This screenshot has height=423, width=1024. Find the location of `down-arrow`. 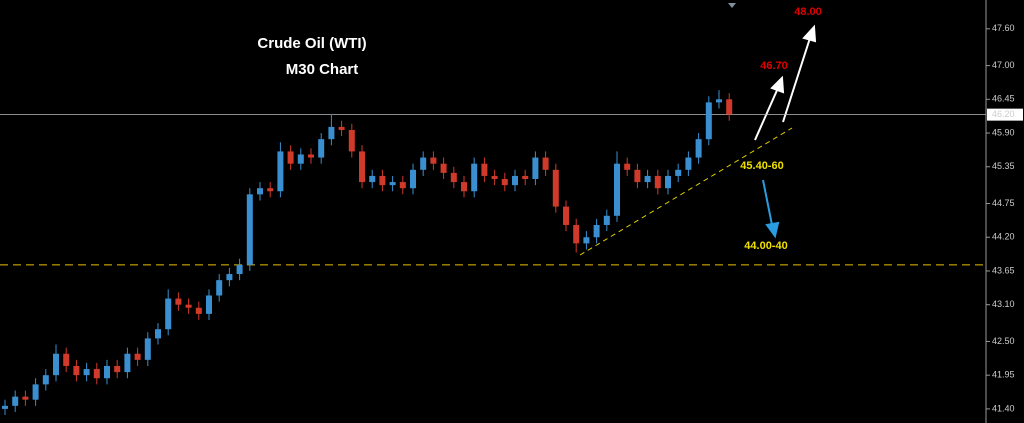

down-arrow is located at coordinates (771, 209).